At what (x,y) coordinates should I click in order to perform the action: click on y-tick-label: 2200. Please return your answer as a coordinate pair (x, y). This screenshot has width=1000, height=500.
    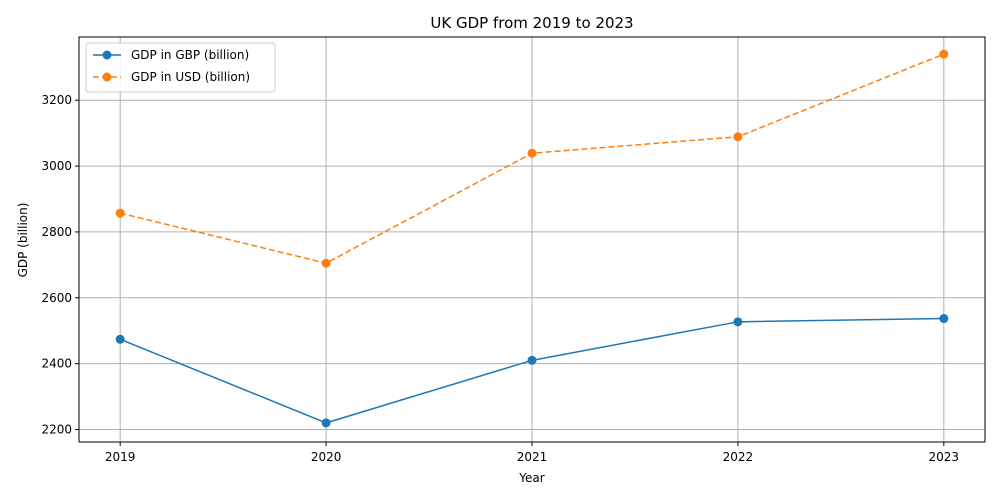
    Looking at the image, I should click on (56, 429).